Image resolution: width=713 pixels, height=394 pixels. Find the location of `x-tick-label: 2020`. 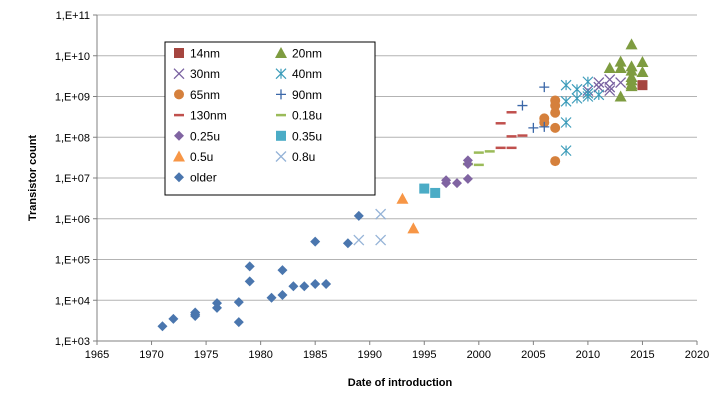

x-tick-label: 2020 is located at coordinates (697, 355).